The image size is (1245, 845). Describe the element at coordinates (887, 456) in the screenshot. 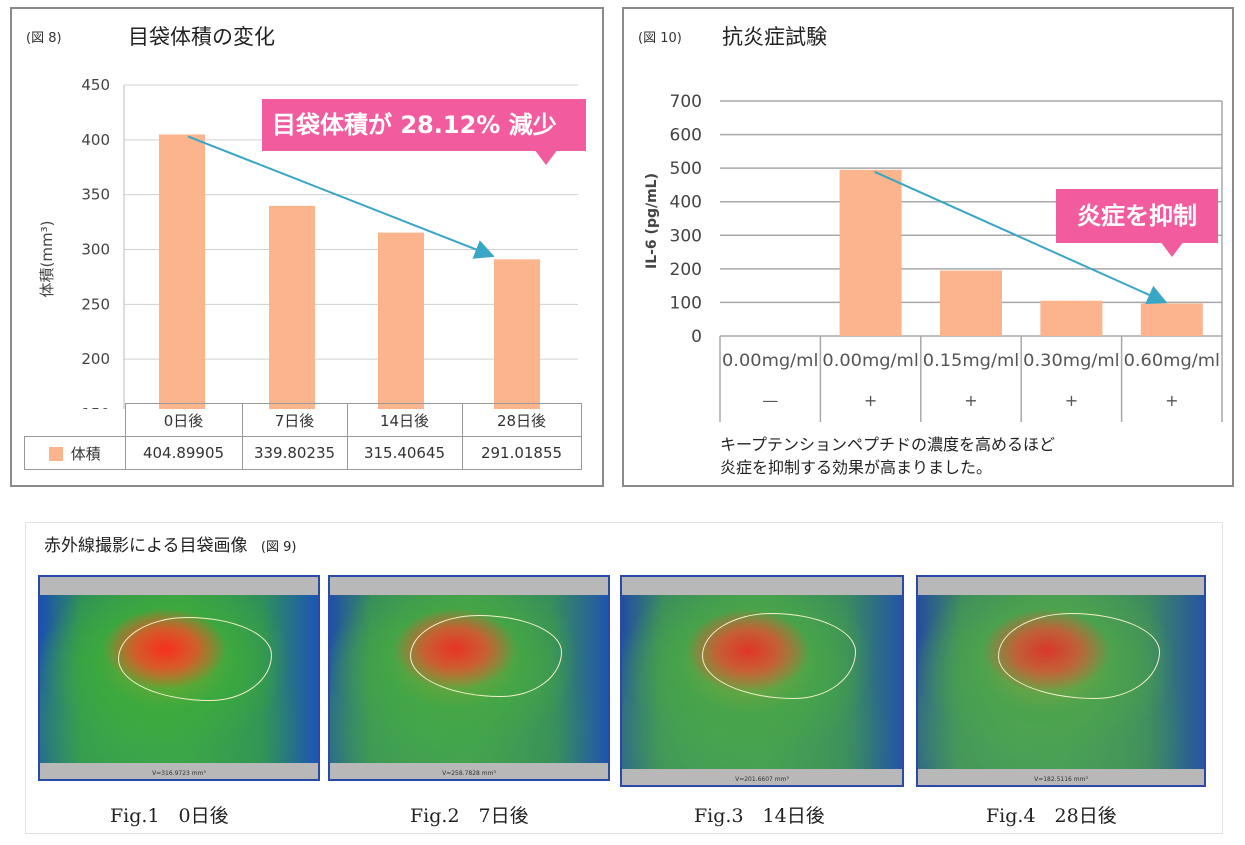

I see `fig10-note: キープテンションペプチドの濃度を高めるほど 炎症を抑制する効果が高まりました。` at that location.